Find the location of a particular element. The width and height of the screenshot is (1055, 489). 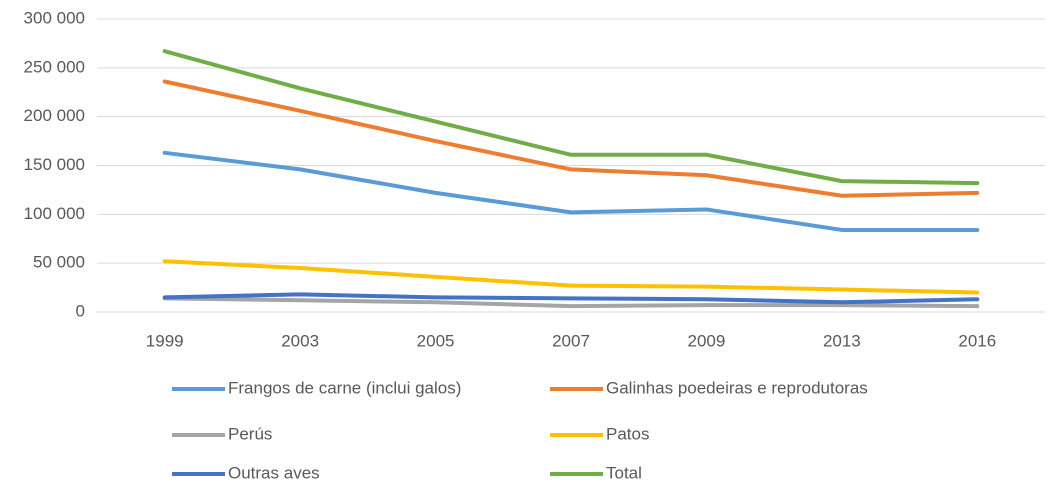

x-tick-label: 2009 is located at coordinates (707, 340).